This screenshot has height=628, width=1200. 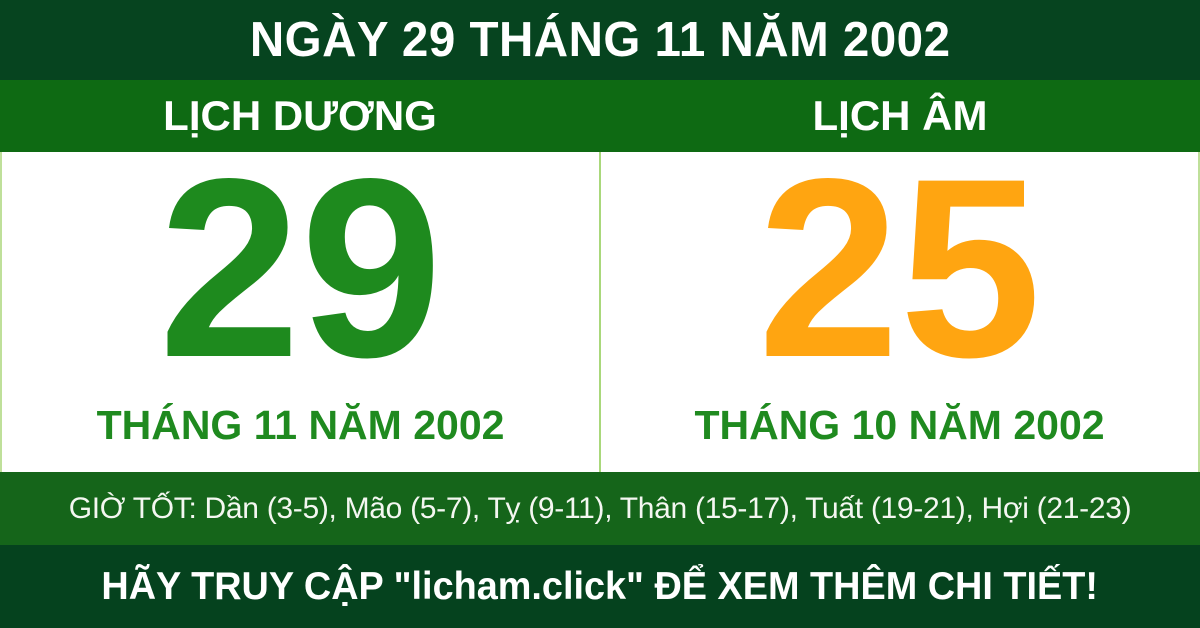 I want to click on calendar-type-band: LỊCH DƯƠNG LỊCH ÂM, so click(x=600, y=116).